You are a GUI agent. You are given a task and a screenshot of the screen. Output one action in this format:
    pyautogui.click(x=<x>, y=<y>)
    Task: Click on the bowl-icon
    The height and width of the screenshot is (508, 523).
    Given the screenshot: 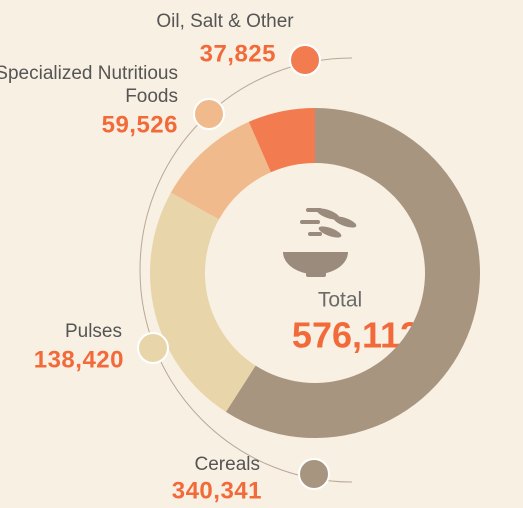 What is the action you would take?
    pyautogui.click(x=320, y=242)
    